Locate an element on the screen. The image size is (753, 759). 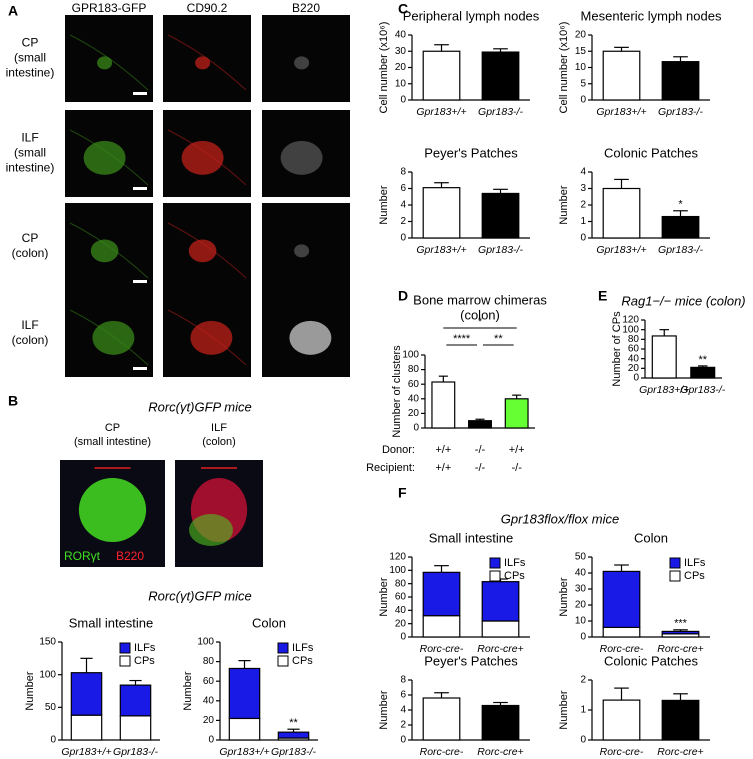
y-tick-label: 8 is located at coordinates (403, 680).